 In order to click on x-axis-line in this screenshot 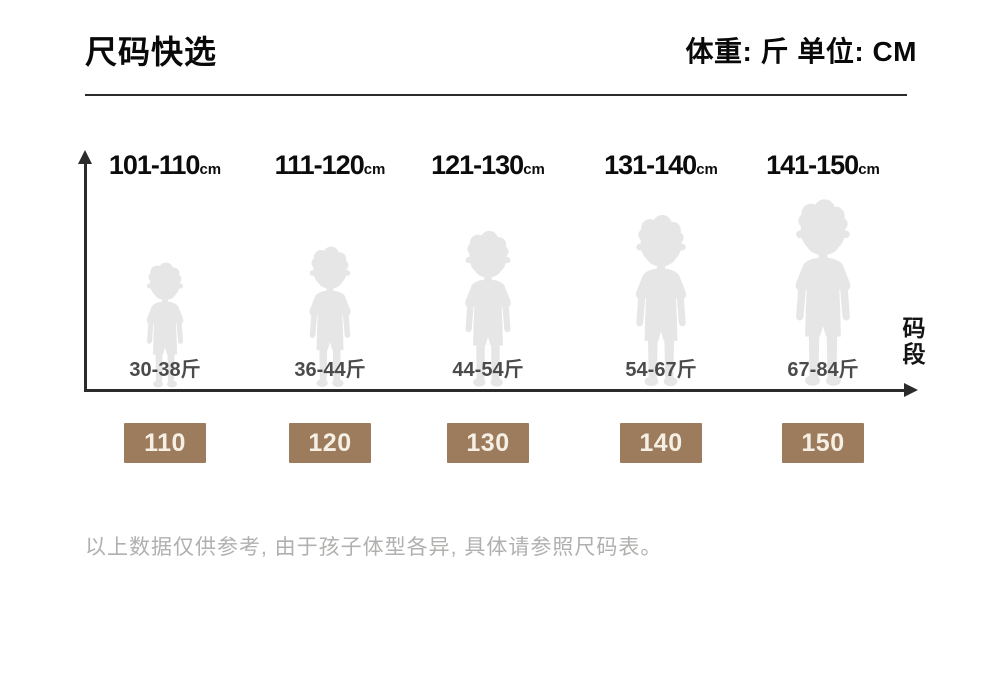, I will do `click(495, 390)`.